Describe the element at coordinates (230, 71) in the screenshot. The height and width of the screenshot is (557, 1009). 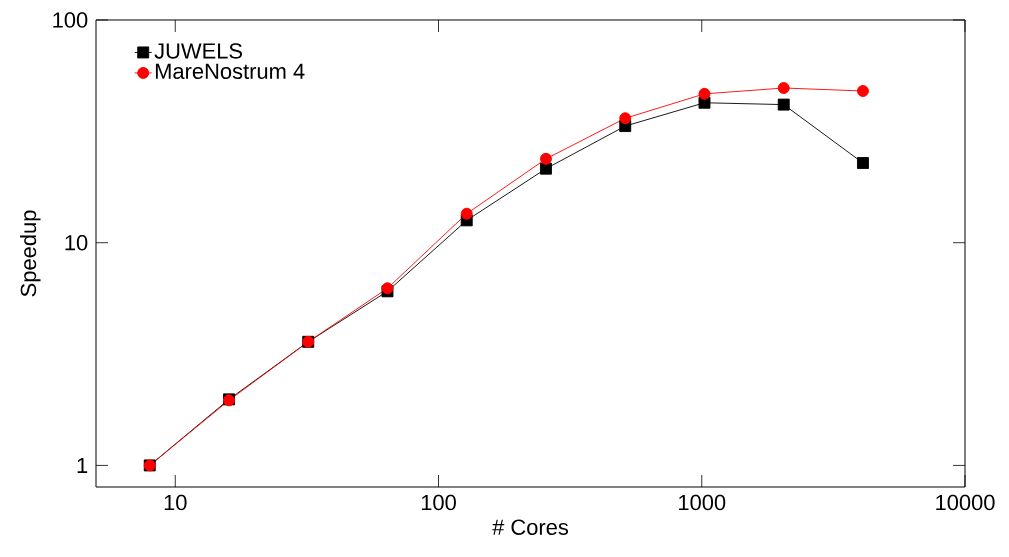
I see `legend-label: MareNostrum 4` at that location.